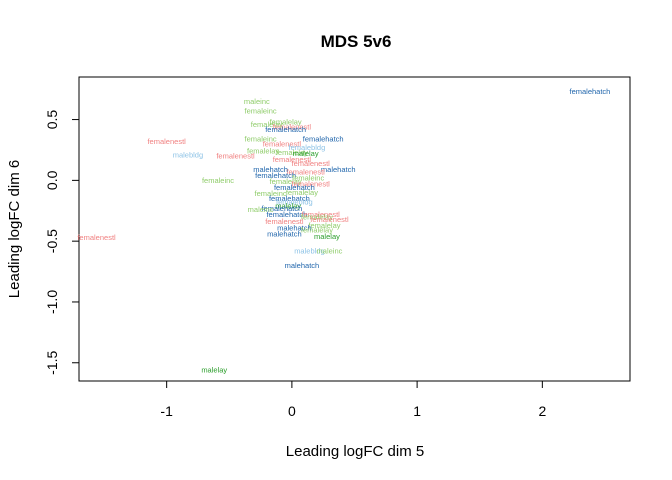 This screenshot has height=480, width=672. What do you see at coordinates (542, 411) in the screenshot?
I see `x-tick-label: 2` at bounding box center [542, 411].